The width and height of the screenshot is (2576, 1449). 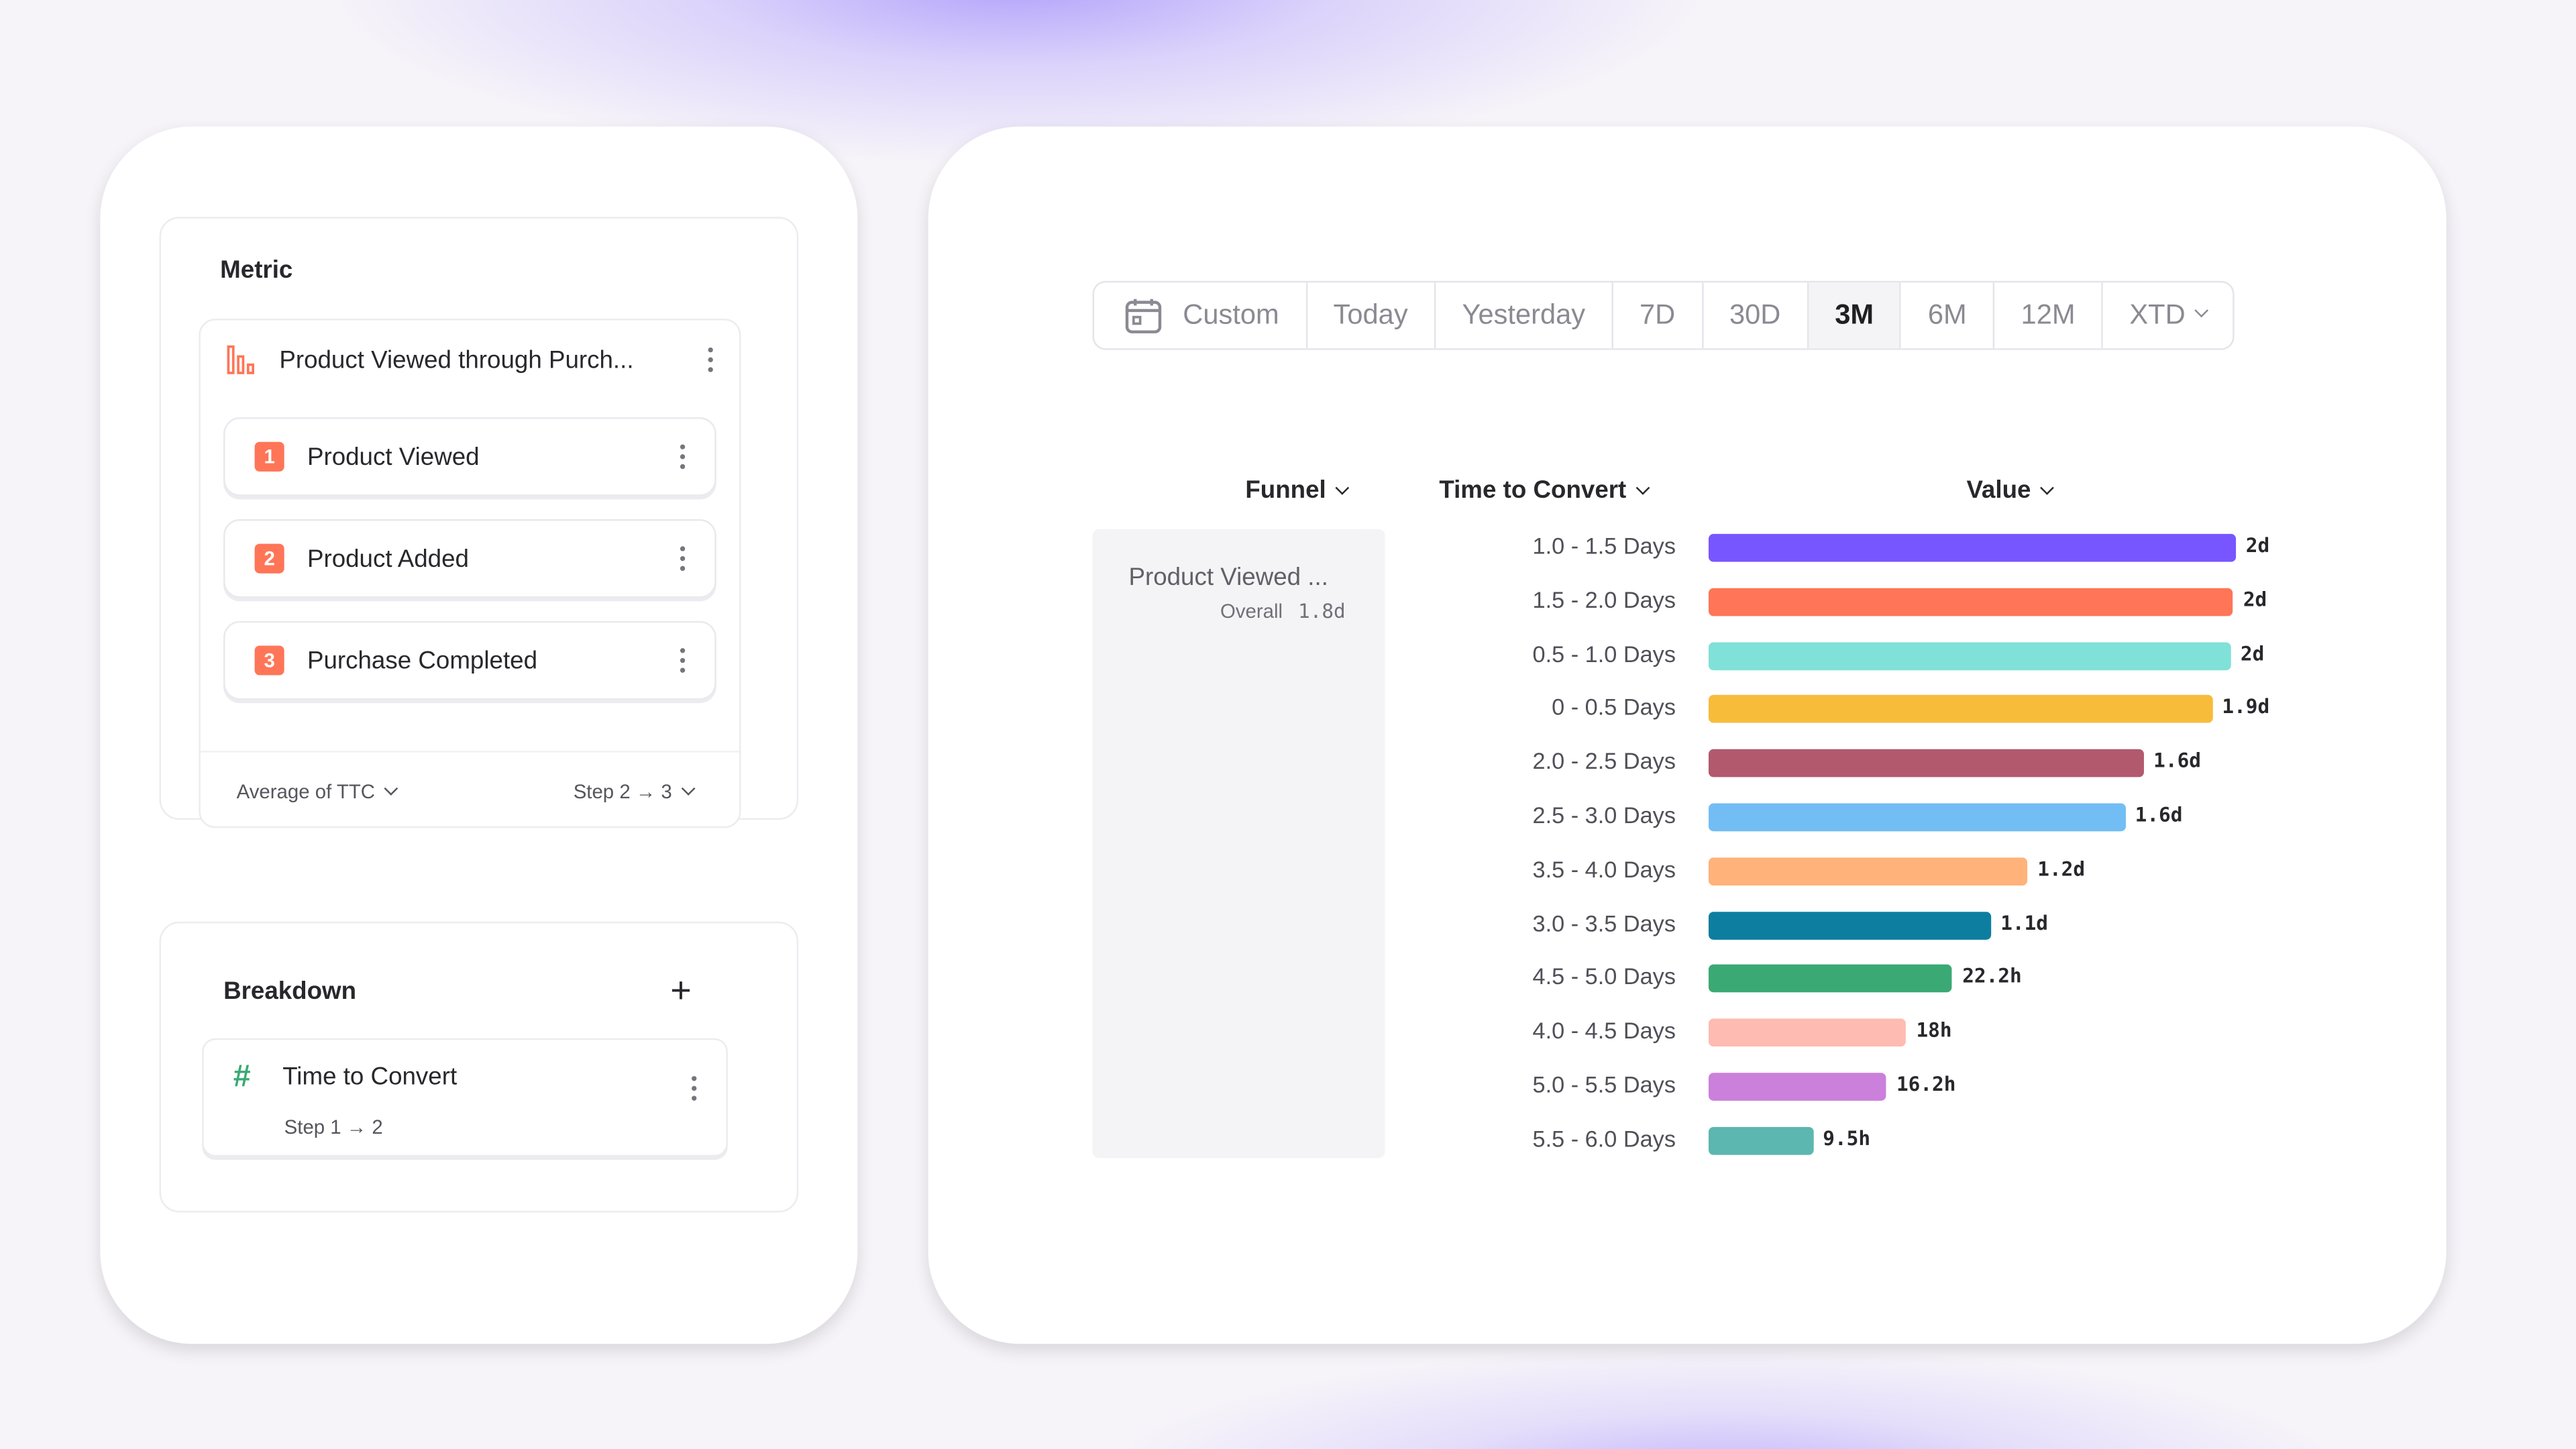 I want to click on category-label: 0 - 0.5 Days, so click(x=1614, y=707).